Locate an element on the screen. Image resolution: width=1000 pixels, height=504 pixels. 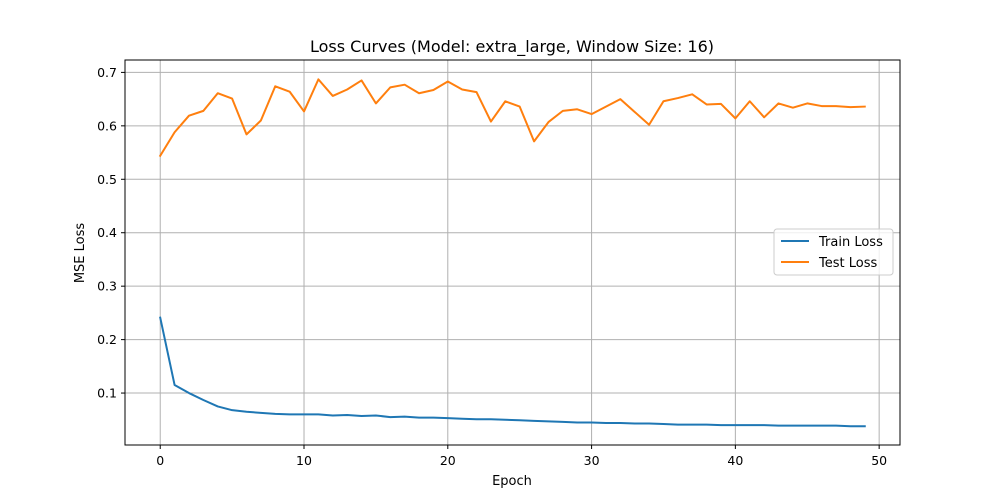
x-tick-label: 0 is located at coordinates (160, 460).